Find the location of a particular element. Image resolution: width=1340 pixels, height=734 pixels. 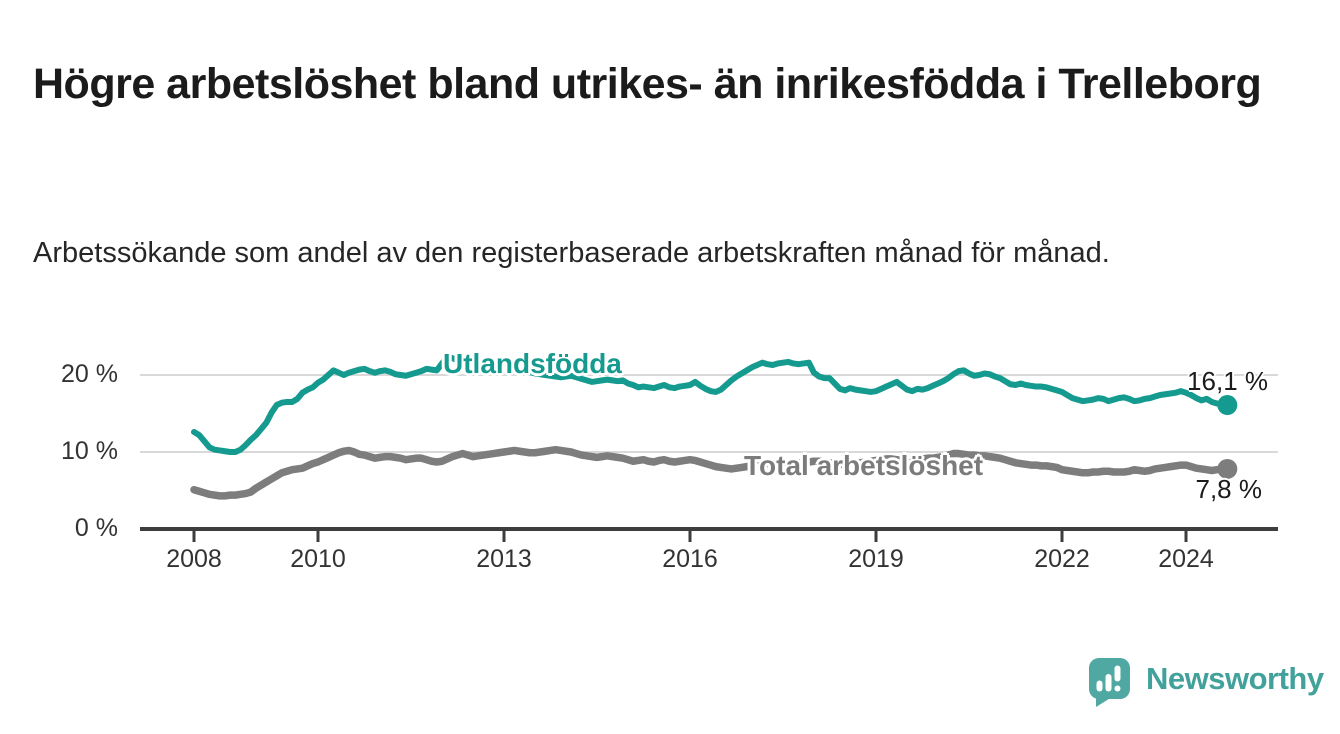

value-label-utlandsfodda: 16,1 % is located at coordinates (1227, 381).